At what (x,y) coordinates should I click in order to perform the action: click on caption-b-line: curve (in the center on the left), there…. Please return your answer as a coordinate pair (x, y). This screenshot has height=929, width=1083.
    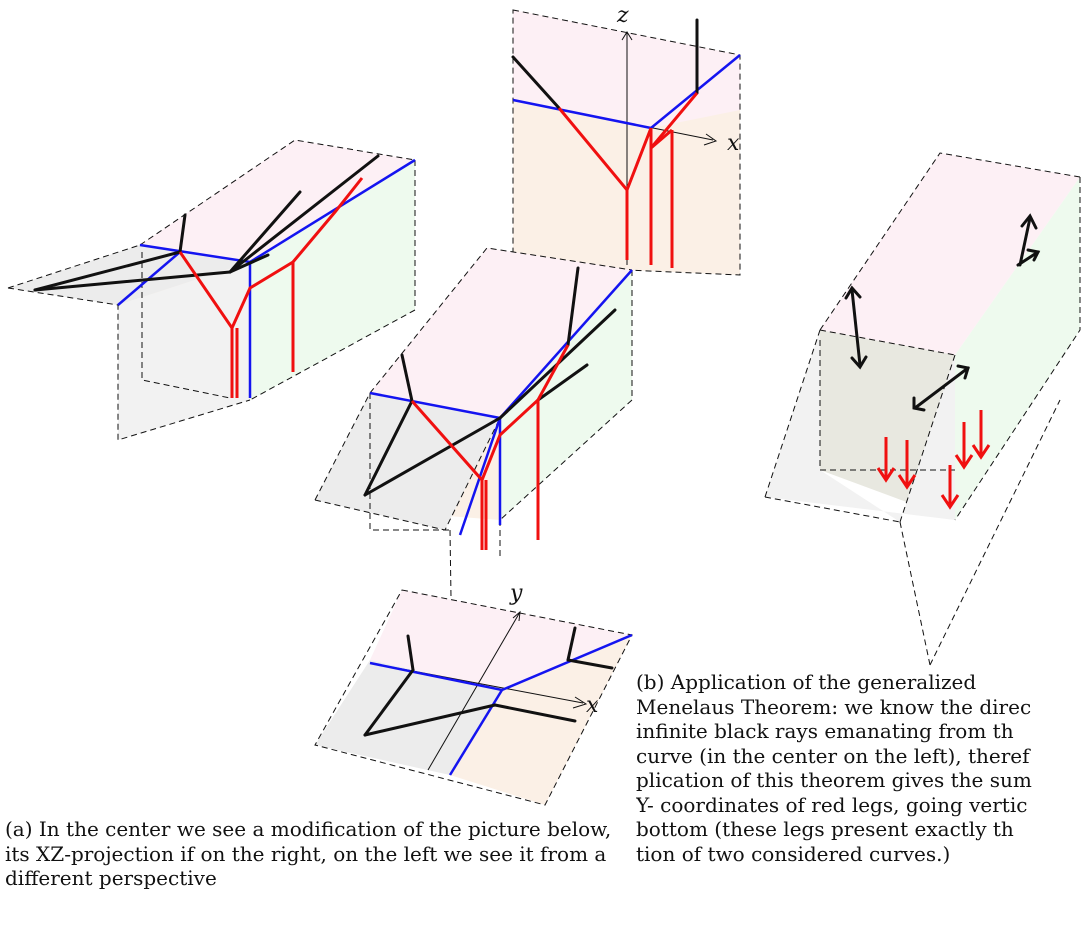
    Looking at the image, I should click on (833, 755).